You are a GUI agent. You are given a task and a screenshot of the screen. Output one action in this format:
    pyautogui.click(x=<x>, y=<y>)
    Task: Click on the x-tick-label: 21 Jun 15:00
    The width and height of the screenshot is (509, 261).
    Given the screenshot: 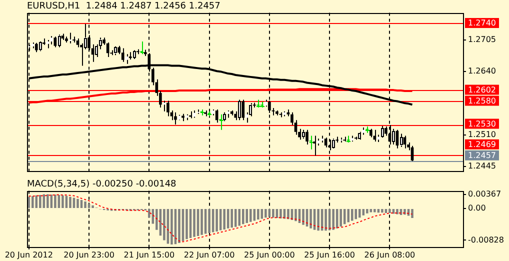 What is the action you would take?
    pyautogui.click(x=149, y=255)
    